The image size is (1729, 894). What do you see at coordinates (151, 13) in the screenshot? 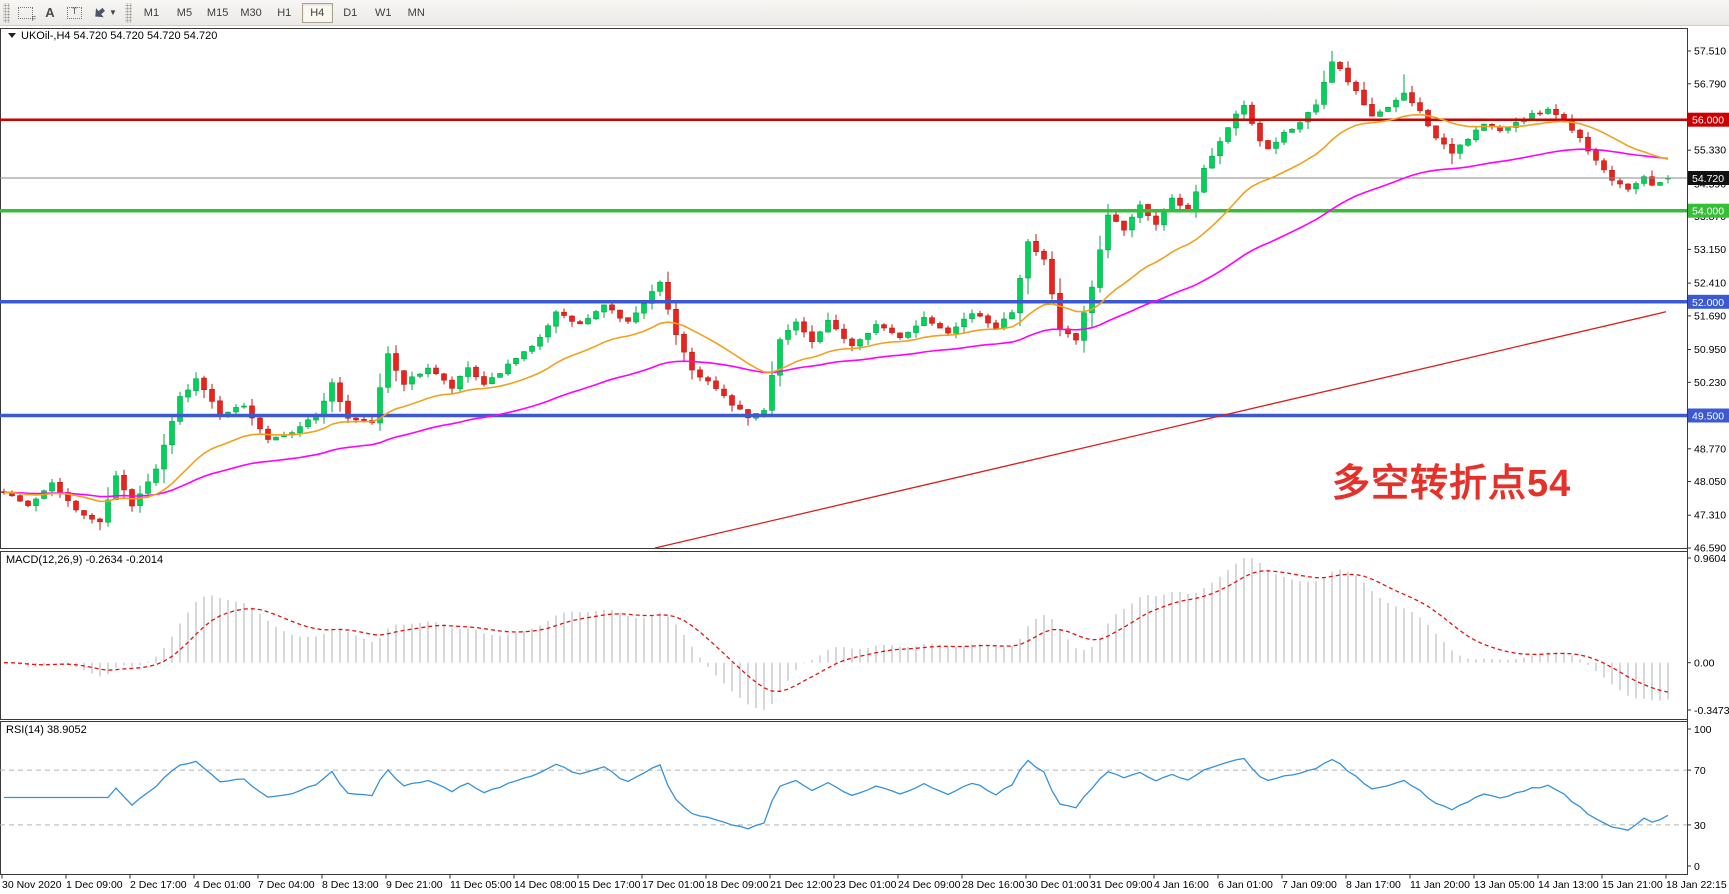
I see `timeframe-button-m1: M1` at bounding box center [151, 13].